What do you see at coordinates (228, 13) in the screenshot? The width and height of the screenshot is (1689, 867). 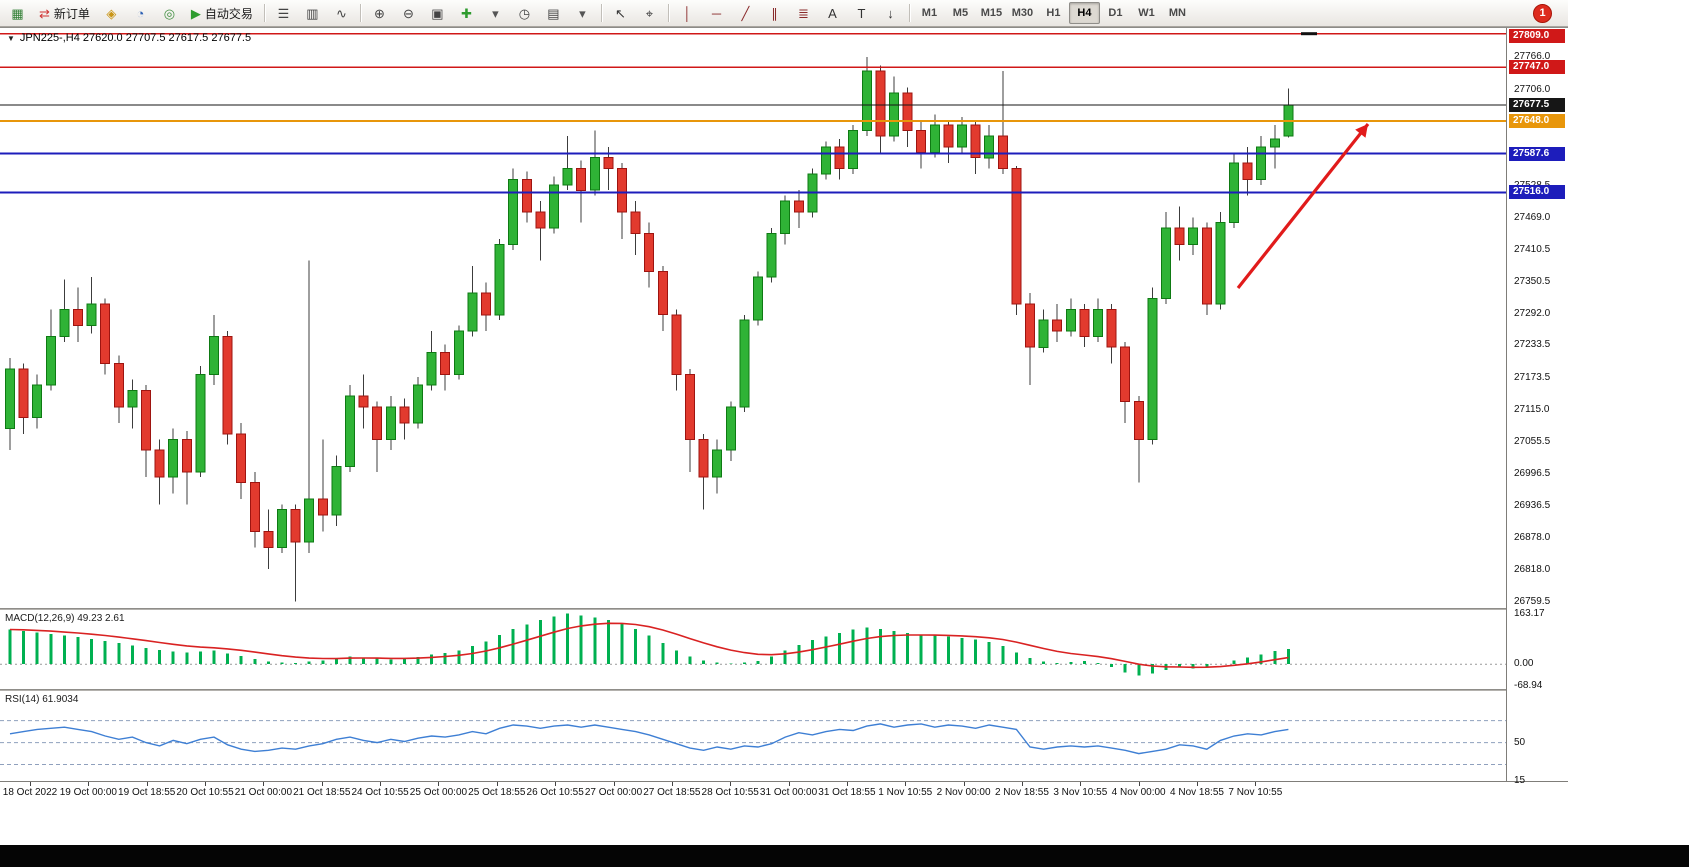 I see `autotrading-button-label: 自动交易` at bounding box center [228, 13].